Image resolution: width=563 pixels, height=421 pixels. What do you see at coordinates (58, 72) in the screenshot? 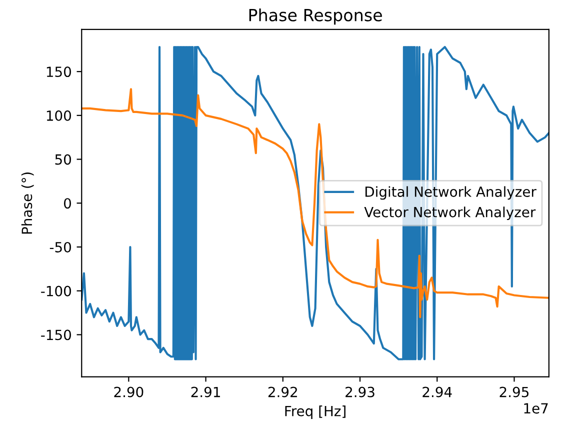
I see `y-tick-label: 150` at bounding box center [58, 72].